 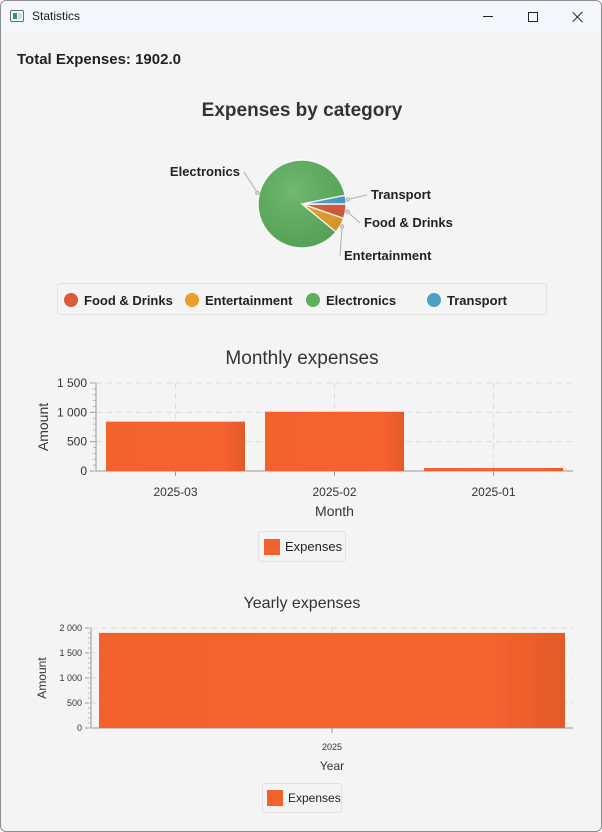 I want to click on legend-item-electronics: Electronics, so click(x=351, y=300).